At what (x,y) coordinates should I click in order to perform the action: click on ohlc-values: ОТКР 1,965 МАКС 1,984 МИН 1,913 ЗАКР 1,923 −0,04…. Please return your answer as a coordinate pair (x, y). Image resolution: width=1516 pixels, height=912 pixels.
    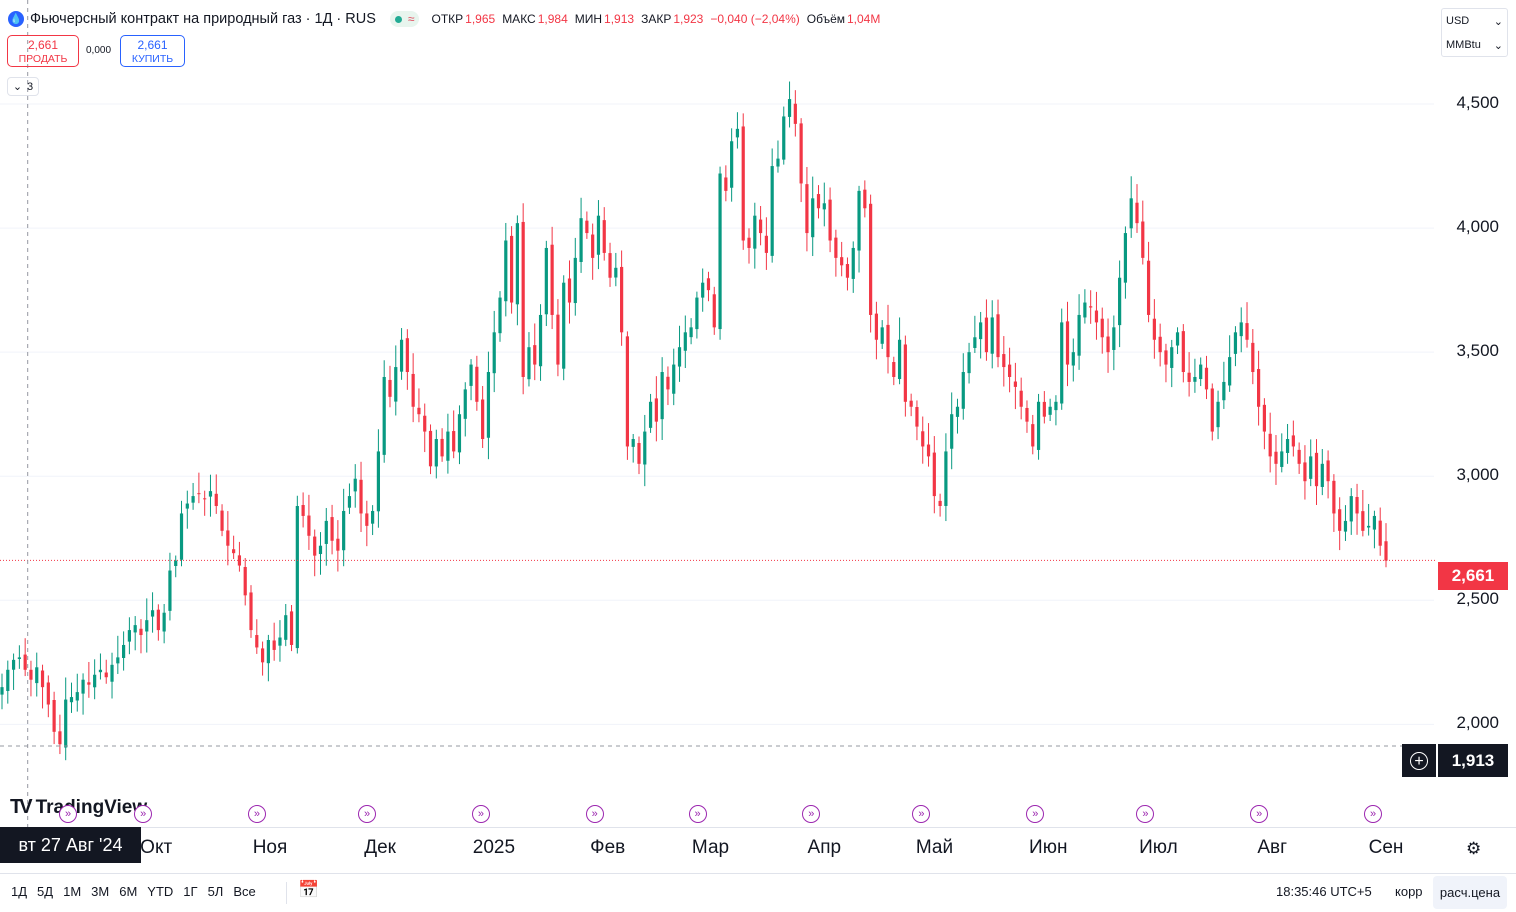
    Looking at the image, I should click on (658, 19).